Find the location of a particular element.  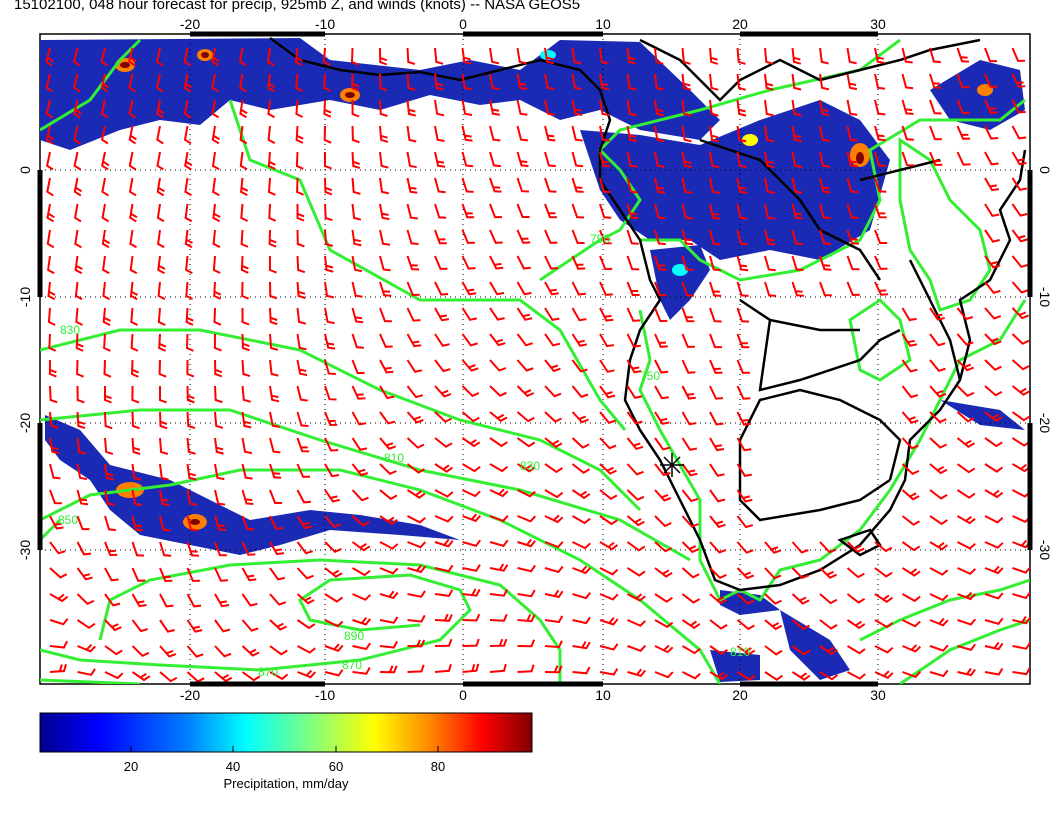

contour-label: 890 is located at coordinates (354, 636).